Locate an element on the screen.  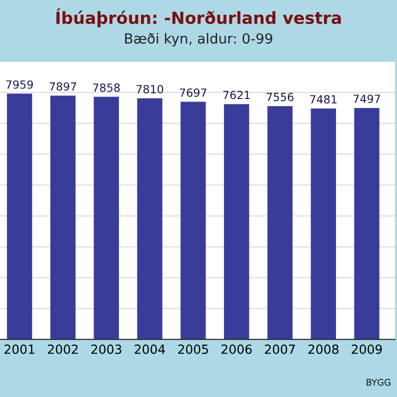
data-label: 7858 is located at coordinates (106, 87).